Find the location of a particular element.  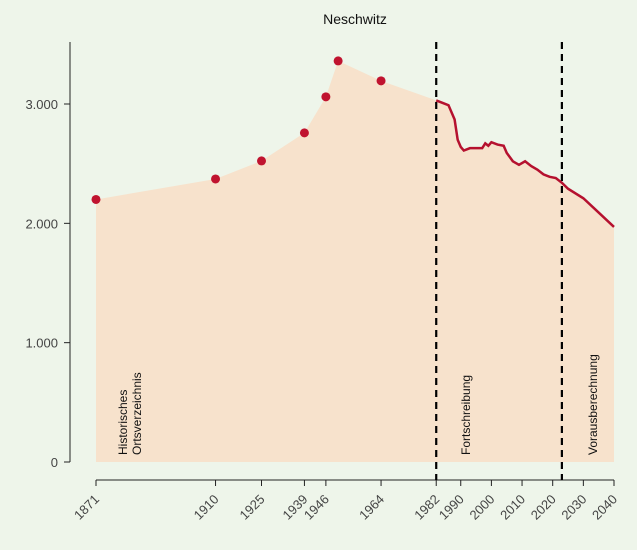

y-tick-label: 2.000 is located at coordinates (41, 223).